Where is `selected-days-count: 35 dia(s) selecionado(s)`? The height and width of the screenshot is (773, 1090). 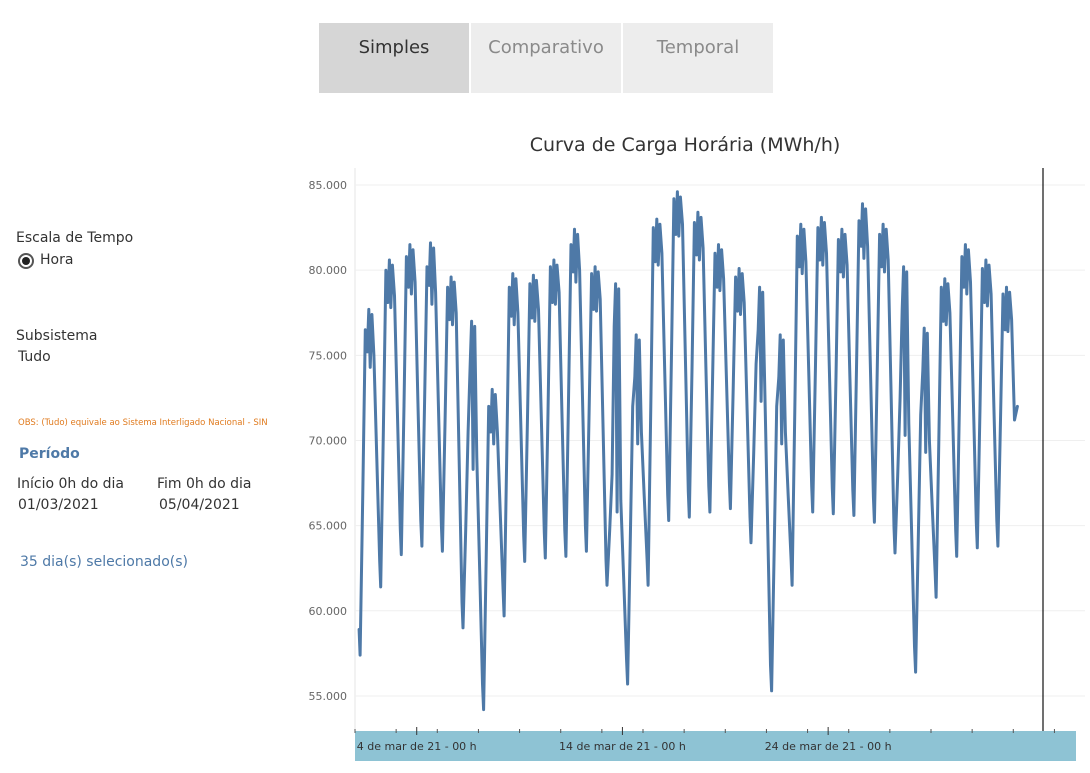
selected-days-count: 35 dia(s) selecionado(s) is located at coordinates (104, 562).